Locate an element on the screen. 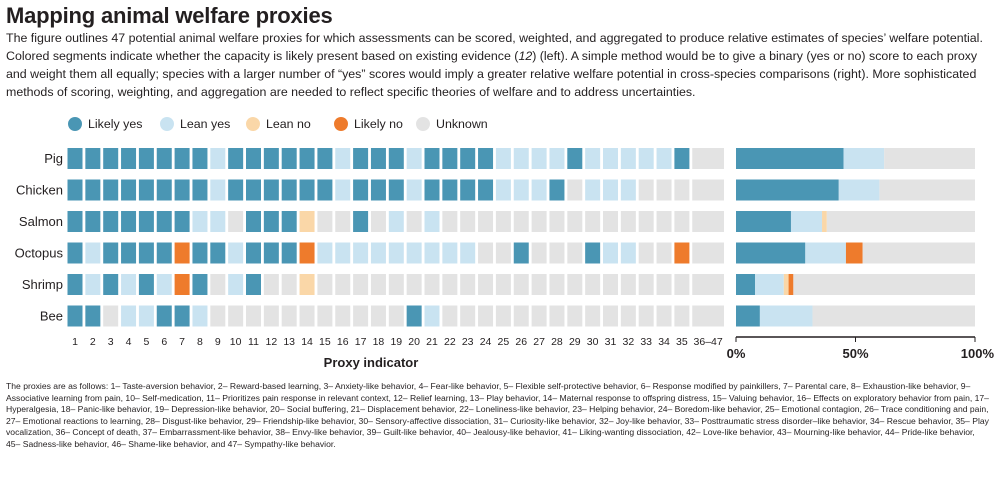 This screenshot has width=999, height=481. proxy-tick-label: 24 is located at coordinates (486, 342).